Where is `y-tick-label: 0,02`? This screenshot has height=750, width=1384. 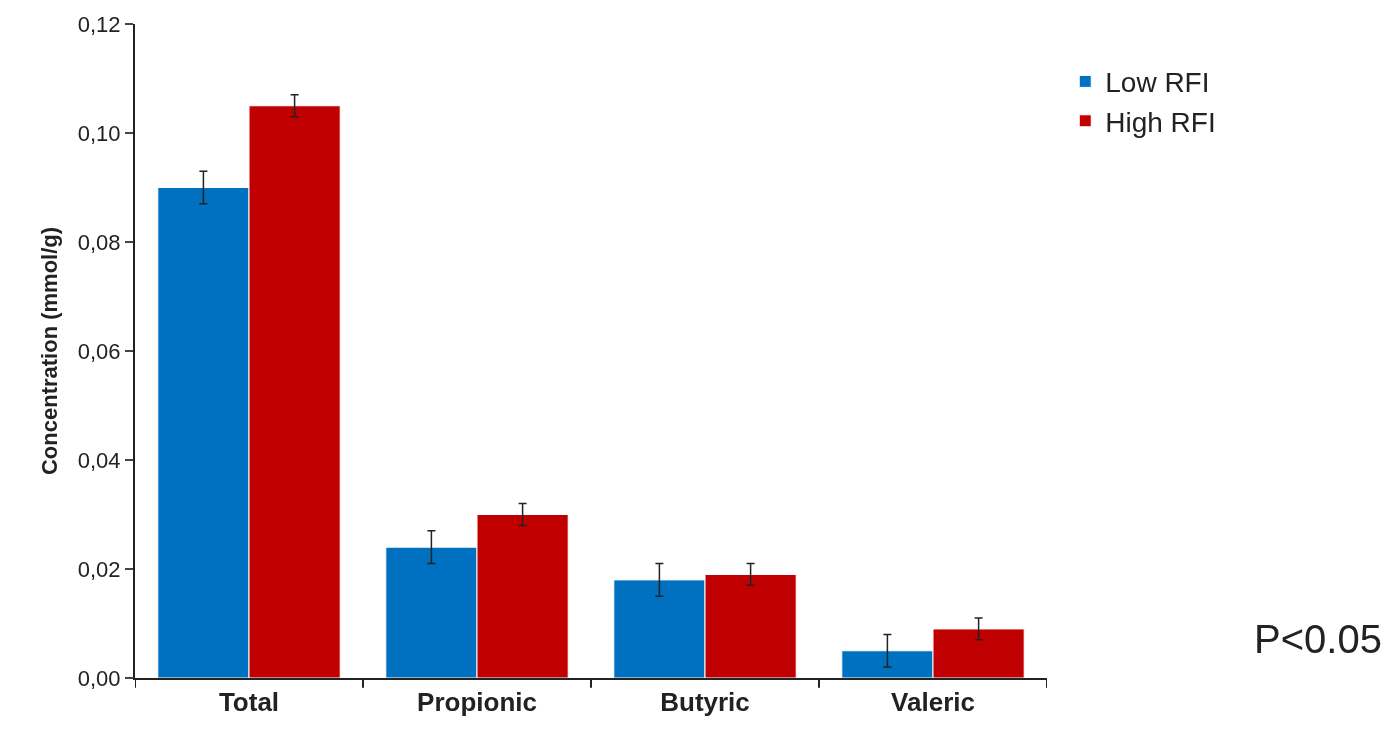 y-tick-label: 0,02 is located at coordinates (99, 569).